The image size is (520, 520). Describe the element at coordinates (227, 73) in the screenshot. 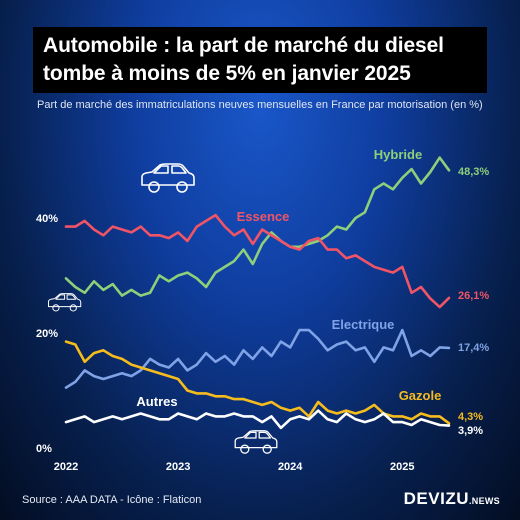

I see `title-line-2: tombe à moins de 5% en janvier 2025` at that location.